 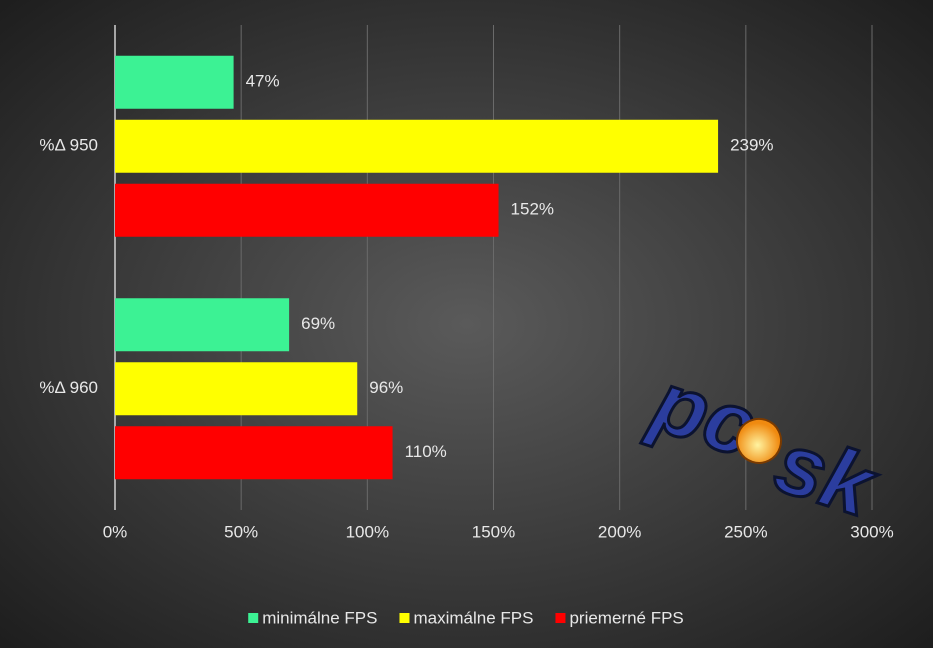 I want to click on x-tick-label: 0%, so click(x=115, y=531).